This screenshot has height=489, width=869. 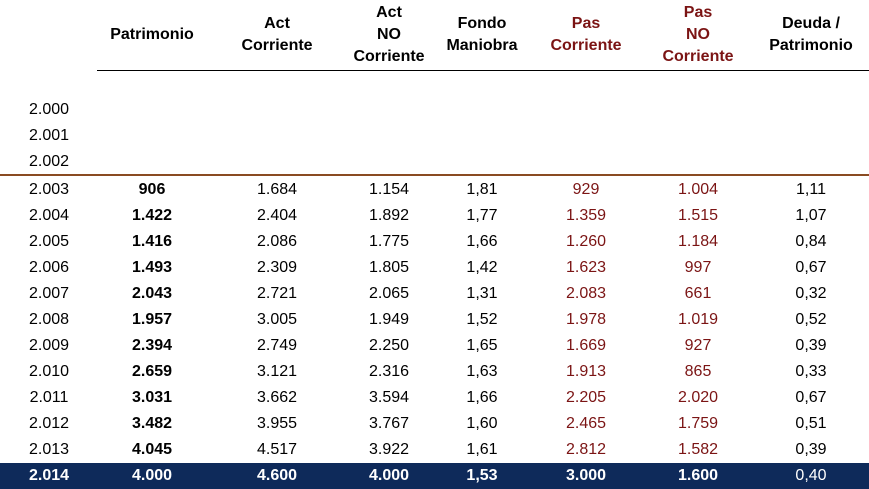 What do you see at coordinates (277, 293) in the screenshot?
I see `act-corriente-cell: 2.721` at bounding box center [277, 293].